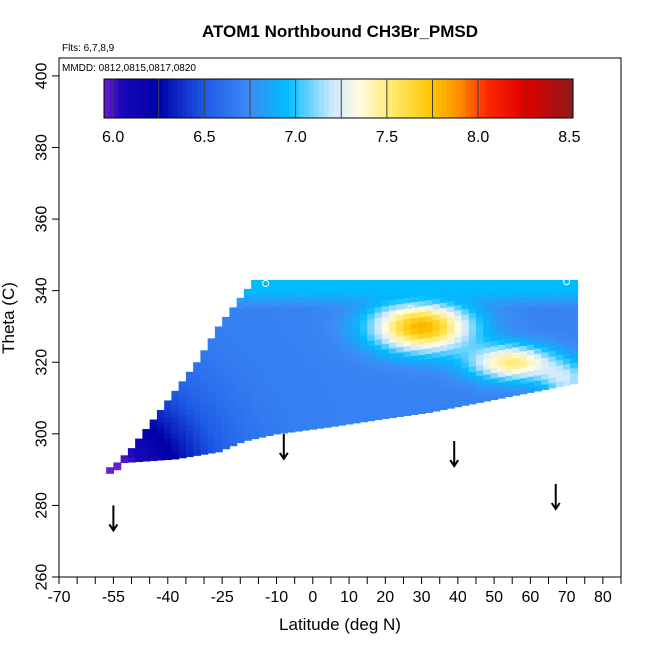  Describe the element at coordinates (530, 597) in the screenshot. I see `x-tick-label: 60` at that location.